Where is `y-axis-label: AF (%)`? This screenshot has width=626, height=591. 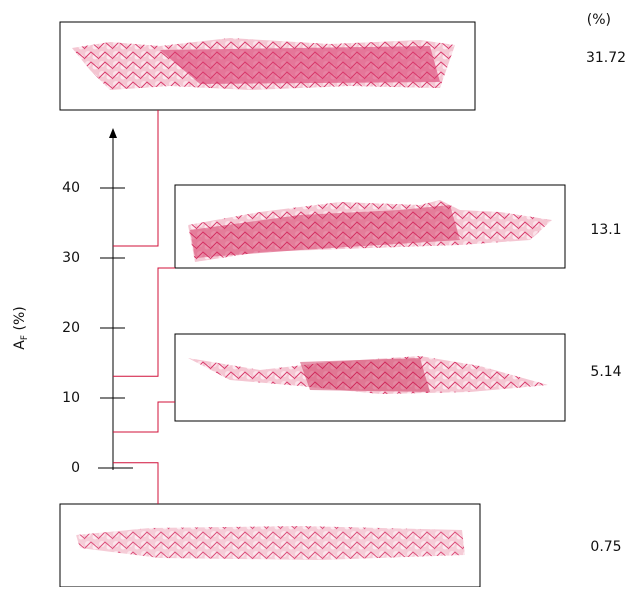 y-axis-label: AF (%) is located at coordinates (21, 327).